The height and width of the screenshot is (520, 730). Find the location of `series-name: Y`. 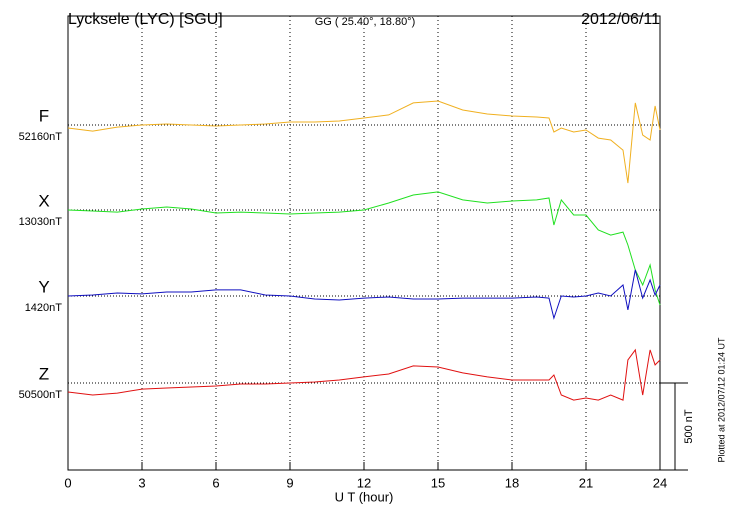

series-name: Y is located at coordinates (43, 286).